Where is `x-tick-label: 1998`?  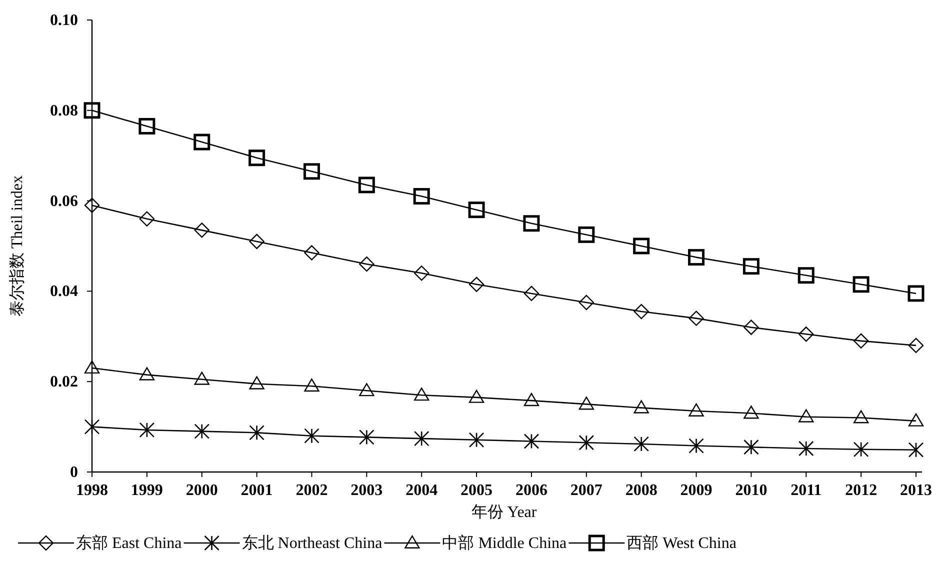
x-tick-label: 1998 is located at coordinates (92, 490).